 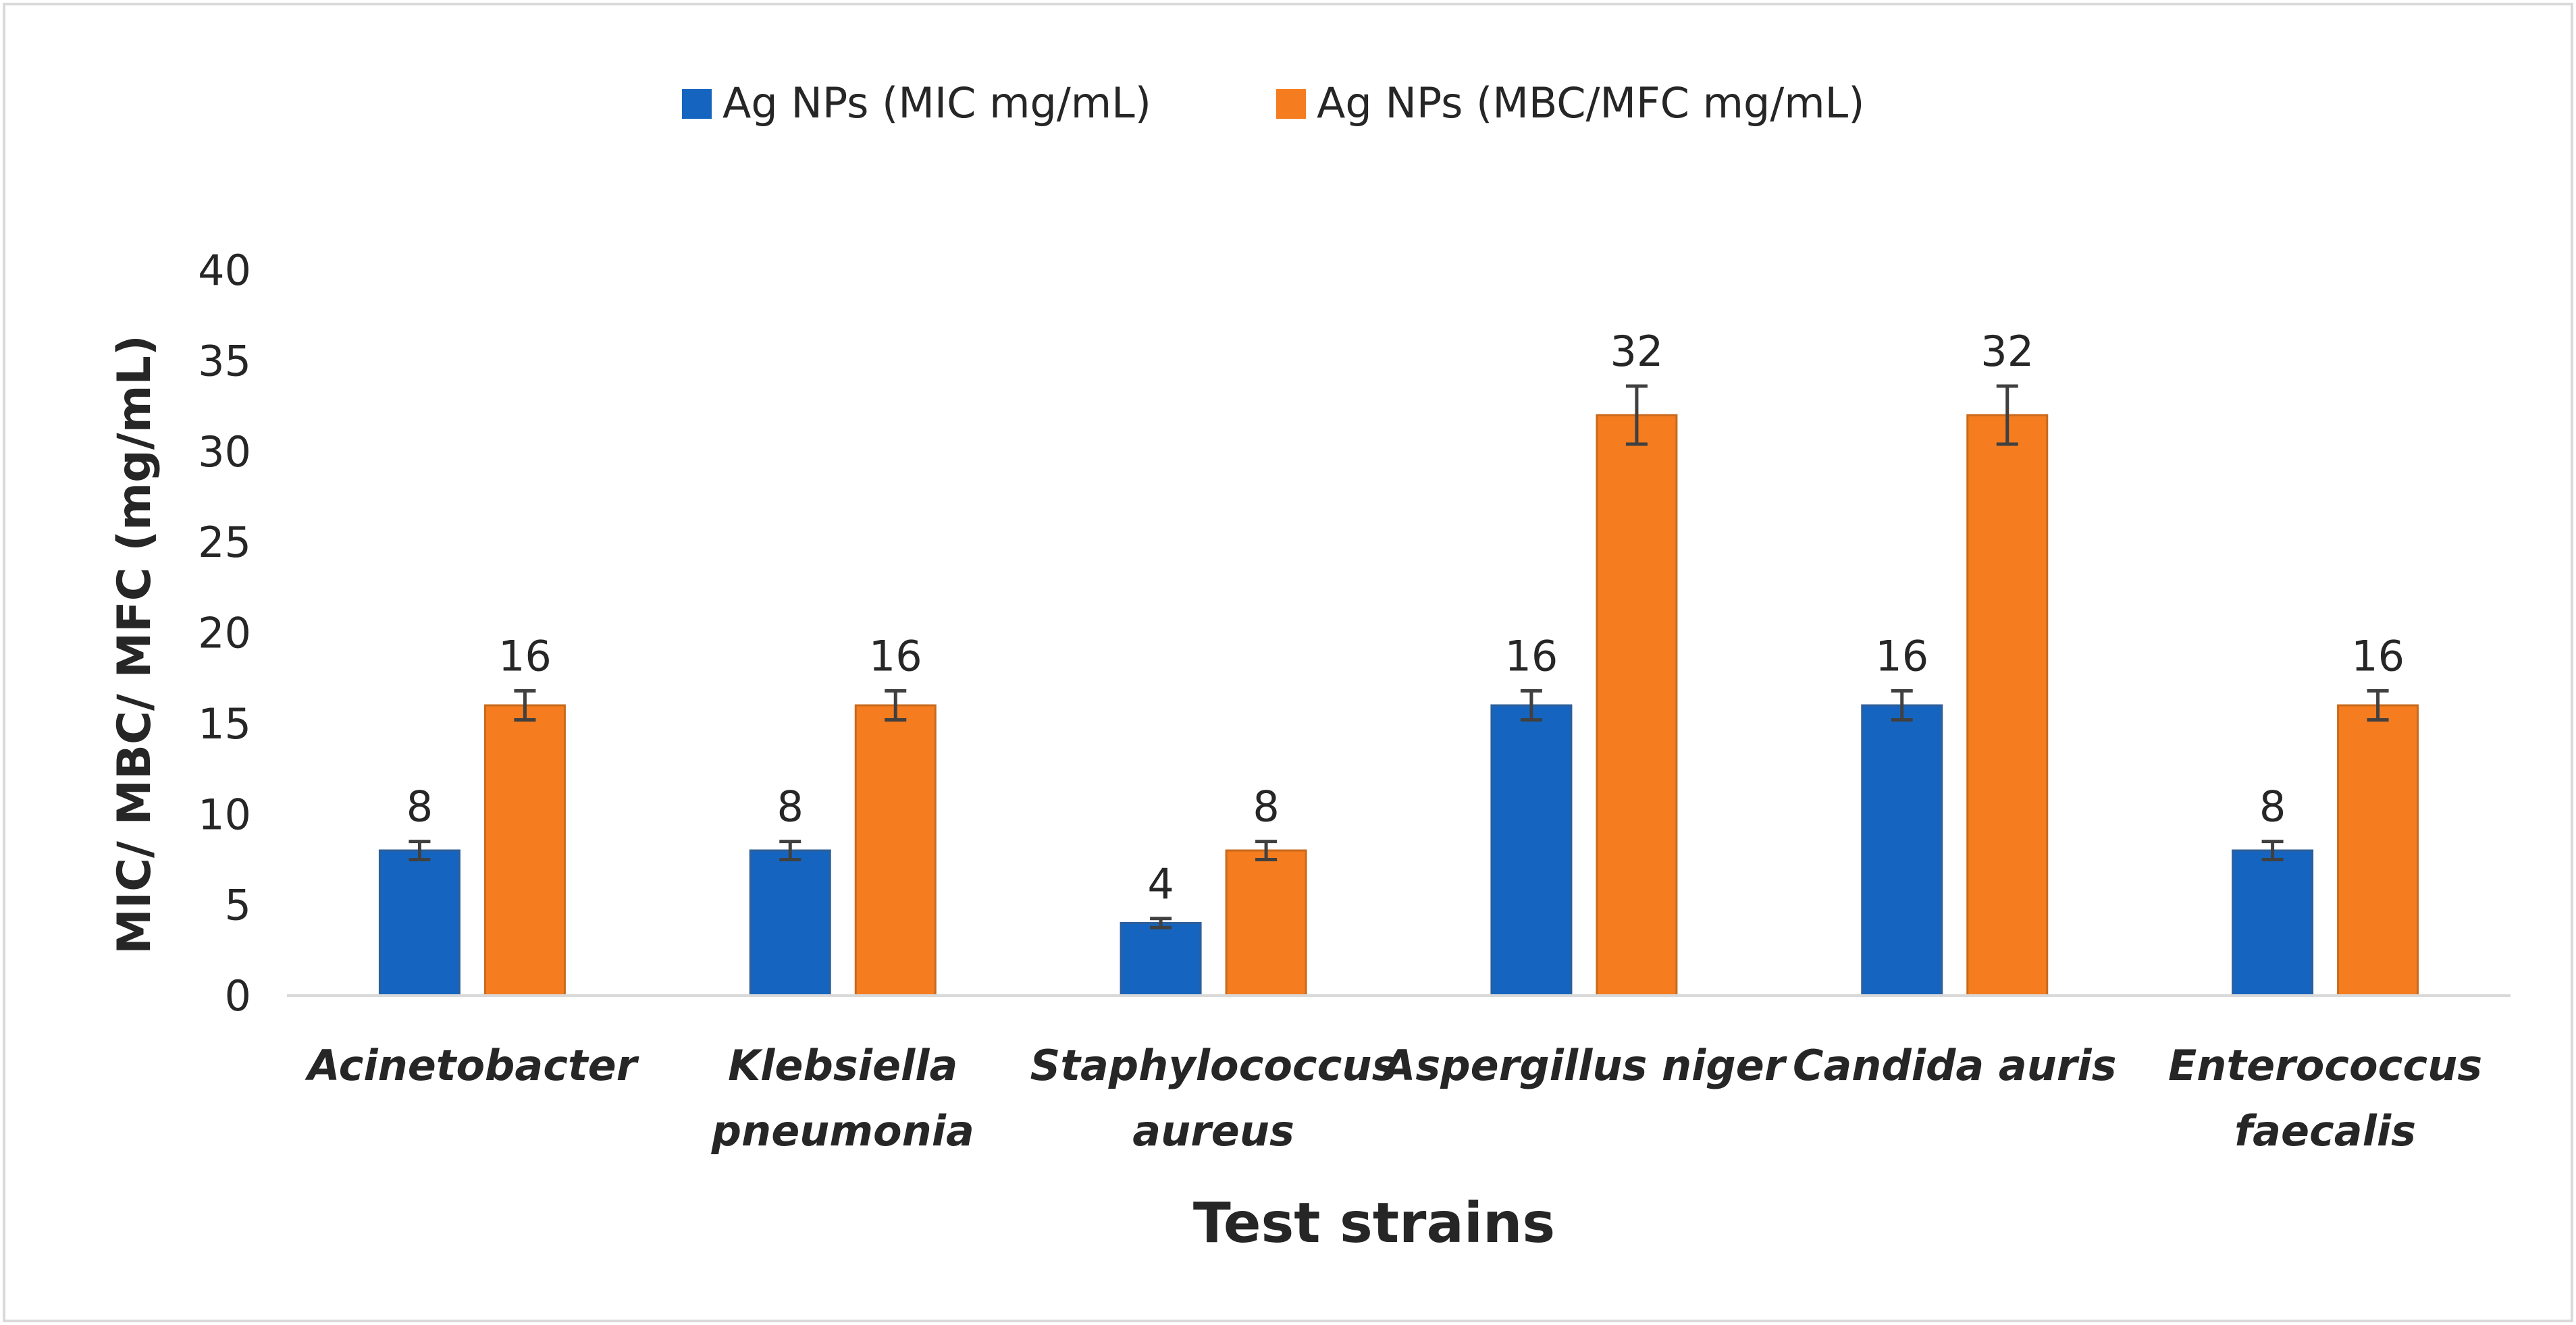 I want to click on y-tick-label: 30, so click(x=224, y=452).